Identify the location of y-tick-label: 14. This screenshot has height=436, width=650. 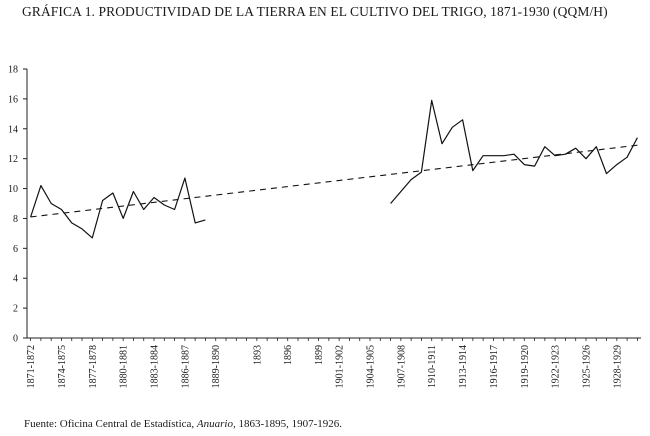
(13, 129).